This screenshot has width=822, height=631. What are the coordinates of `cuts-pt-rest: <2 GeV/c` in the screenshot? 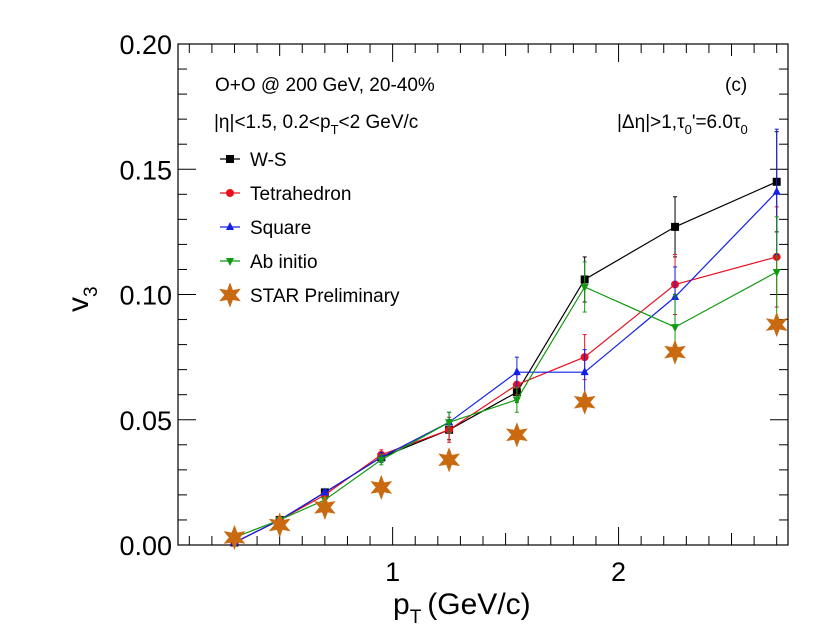 It's located at (379, 122).